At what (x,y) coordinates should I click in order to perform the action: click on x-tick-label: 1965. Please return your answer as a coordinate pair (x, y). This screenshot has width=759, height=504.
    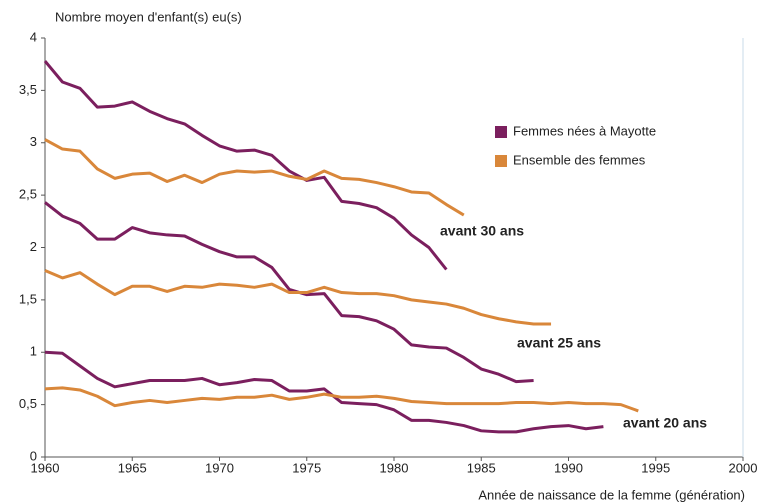
    Looking at the image, I should click on (132, 467).